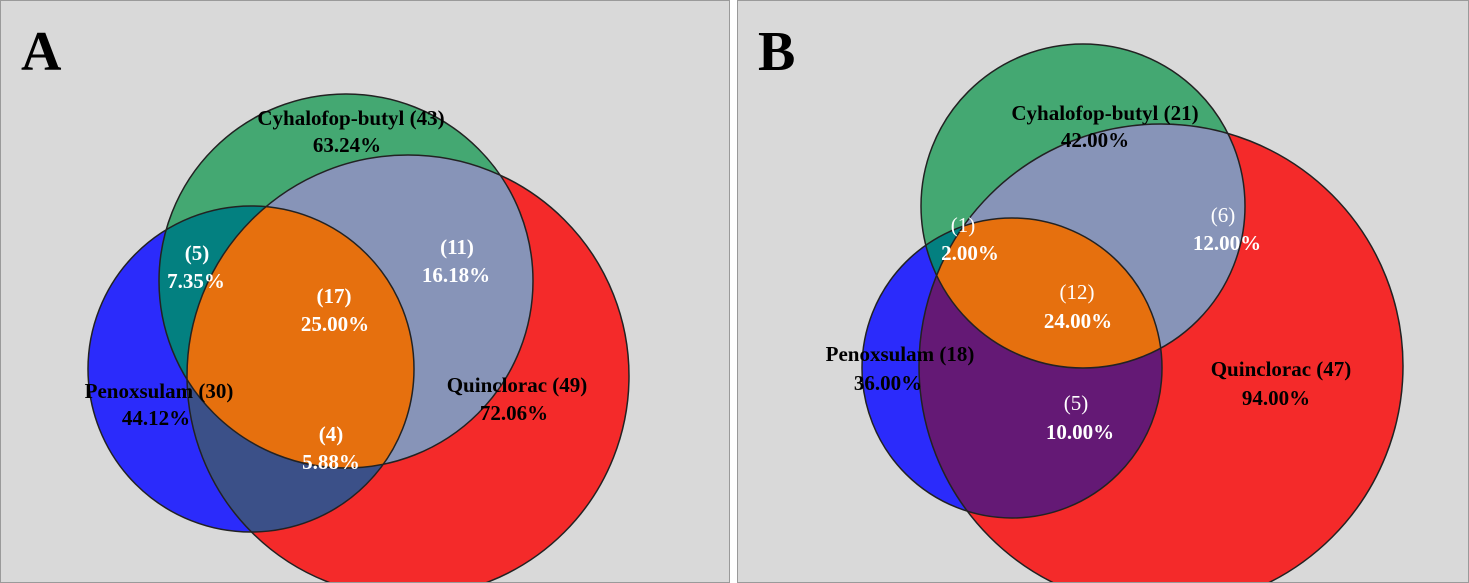 The height and width of the screenshot is (583, 1469). What do you see at coordinates (1077, 292) in the screenshot?
I see `label-all-count: (12)` at bounding box center [1077, 292].